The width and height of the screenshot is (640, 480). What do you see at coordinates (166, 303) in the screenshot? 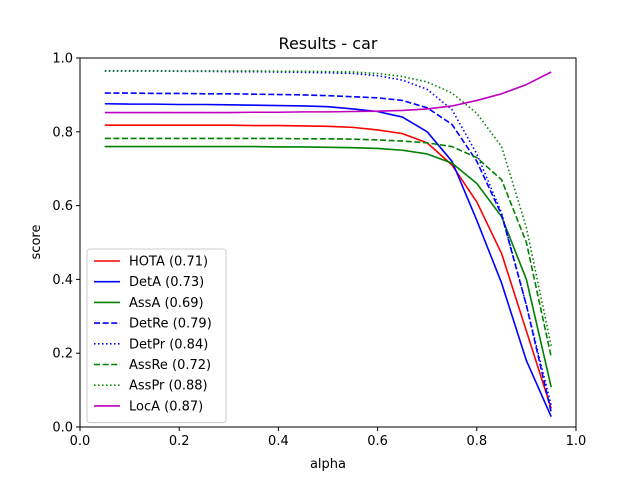
I see `legend-label: AssA (0.69)` at bounding box center [166, 303].